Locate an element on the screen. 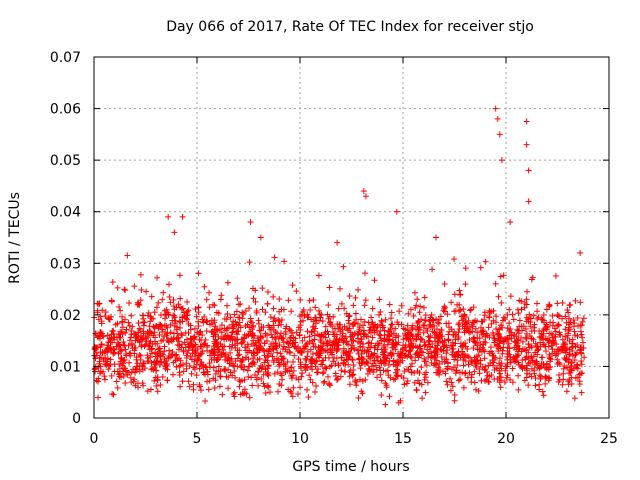 This screenshot has width=640, height=480. y-tick-label: 0.06 is located at coordinates (65, 110).